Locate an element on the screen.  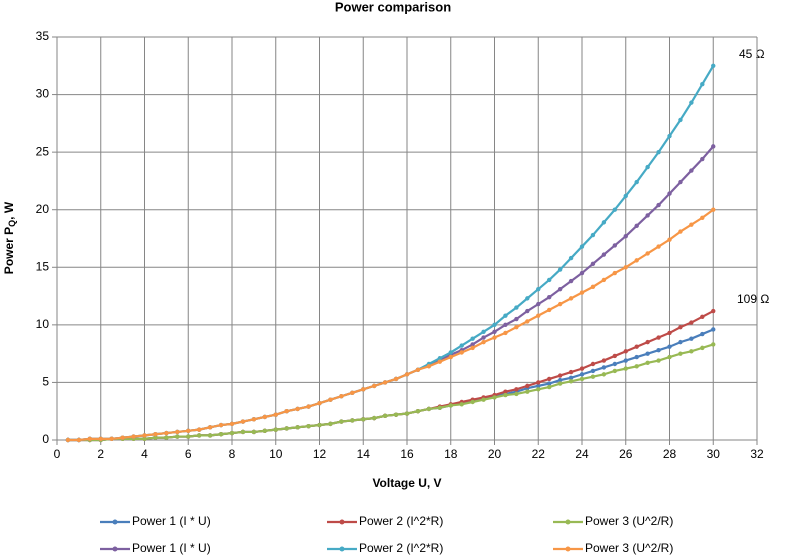
x-axis-label: Voltage U, V is located at coordinates (406, 483).